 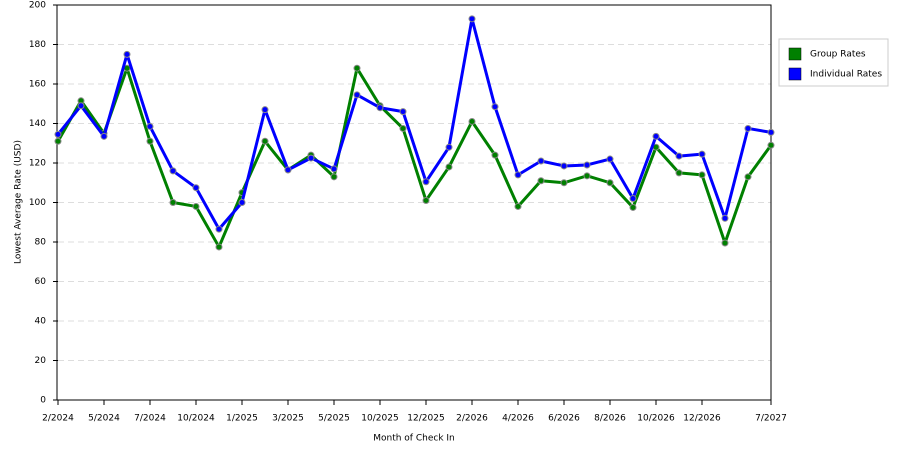 I want to click on x-tick-label: 12/2026, so click(x=702, y=419).